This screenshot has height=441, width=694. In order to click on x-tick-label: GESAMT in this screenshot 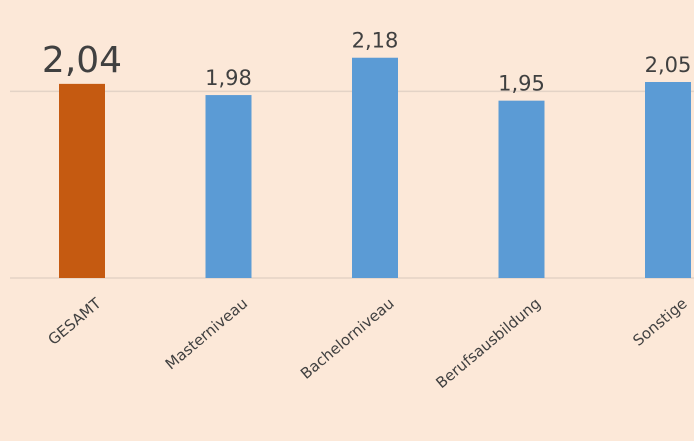, I will do `click(75, 321)`.